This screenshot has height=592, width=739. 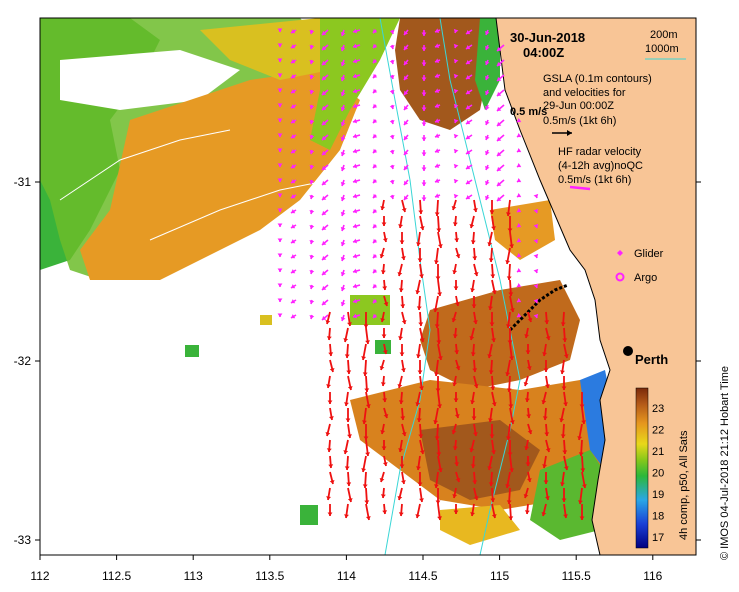 I want to click on x-tick-label: 112, so click(x=39, y=576).